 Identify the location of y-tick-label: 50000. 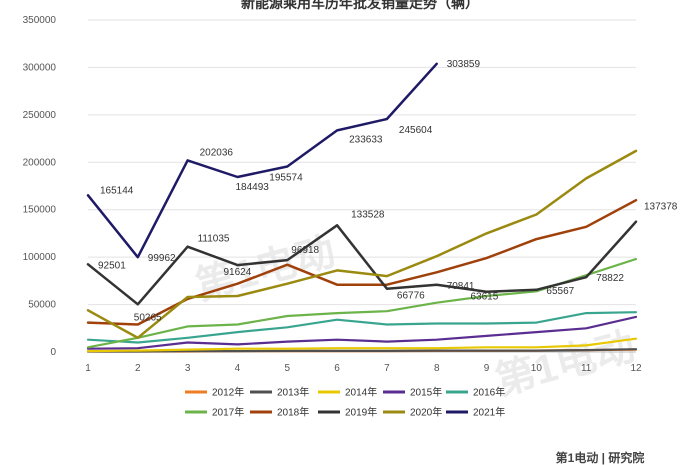
(42, 305).